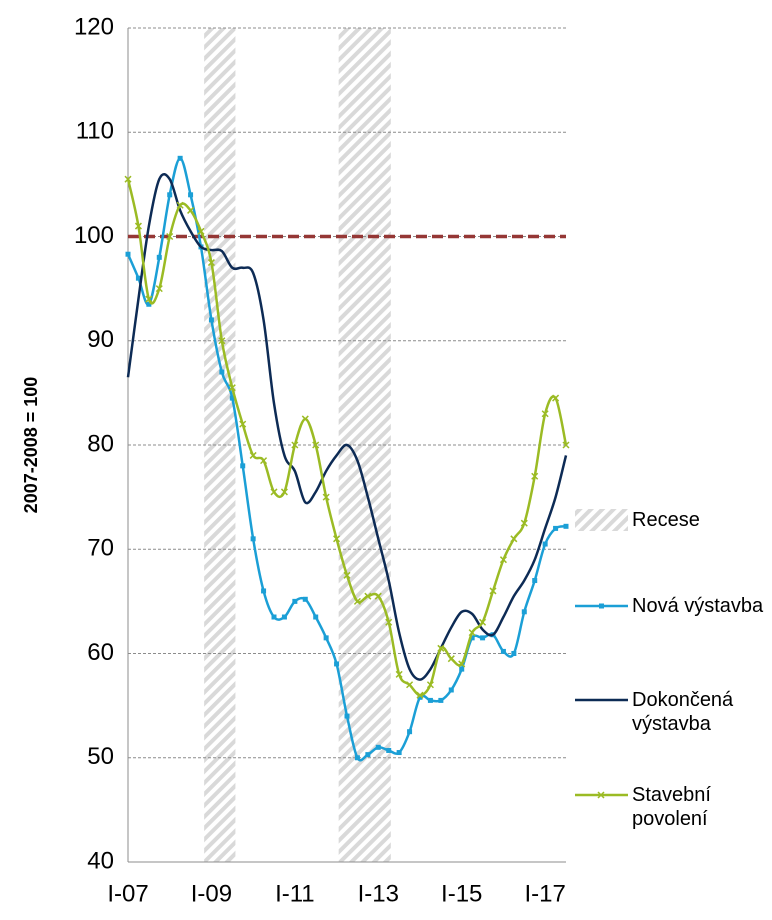 The image size is (772, 920). I want to click on legend-label: Dokončená výstavba, so click(683, 712).